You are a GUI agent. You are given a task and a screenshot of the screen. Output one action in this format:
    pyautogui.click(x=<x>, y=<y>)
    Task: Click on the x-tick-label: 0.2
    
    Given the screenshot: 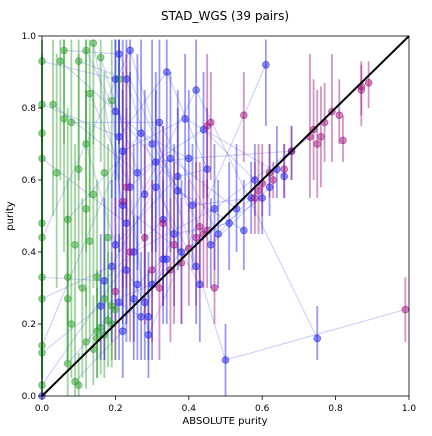 What is the action you would take?
    pyautogui.click(x=115, y=409)
    